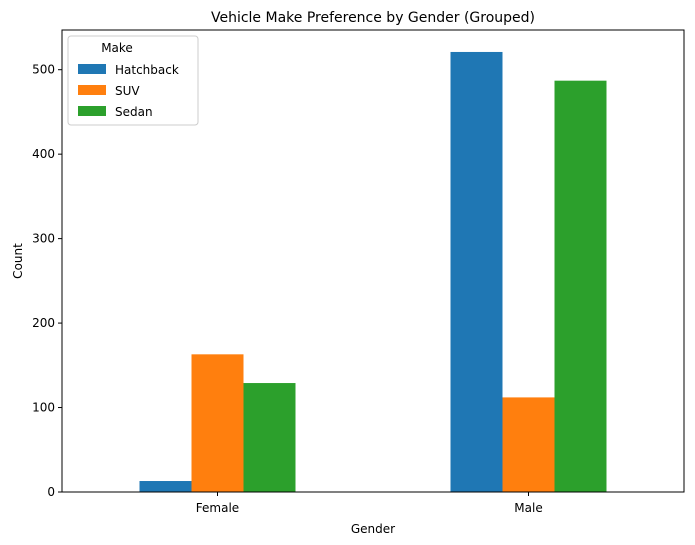  What do you see at coordinates (51, 492) in the screenshot?
I see `y-tick-label: 0` at bounding box center [51, 492].